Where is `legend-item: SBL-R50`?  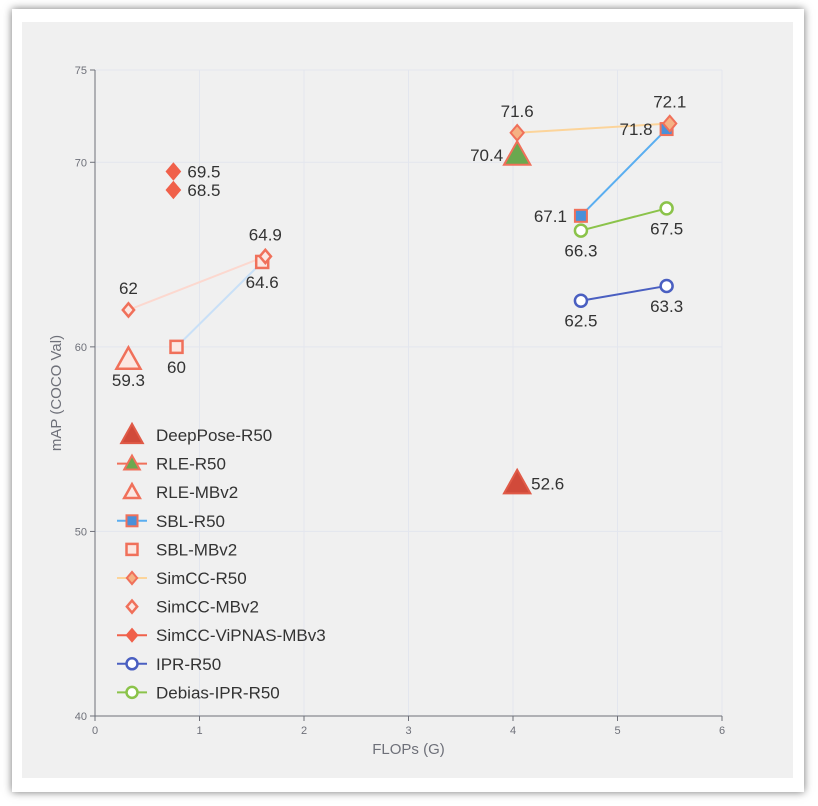
legend-item: SBL-R50 is located at coordinates (171, 521).